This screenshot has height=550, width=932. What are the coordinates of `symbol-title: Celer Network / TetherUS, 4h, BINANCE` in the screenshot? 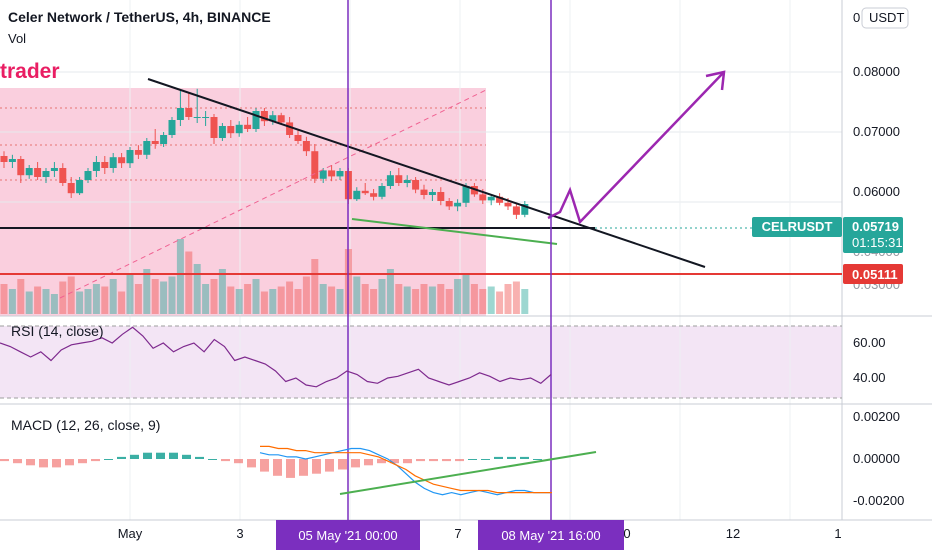 It's located at (139, 17).